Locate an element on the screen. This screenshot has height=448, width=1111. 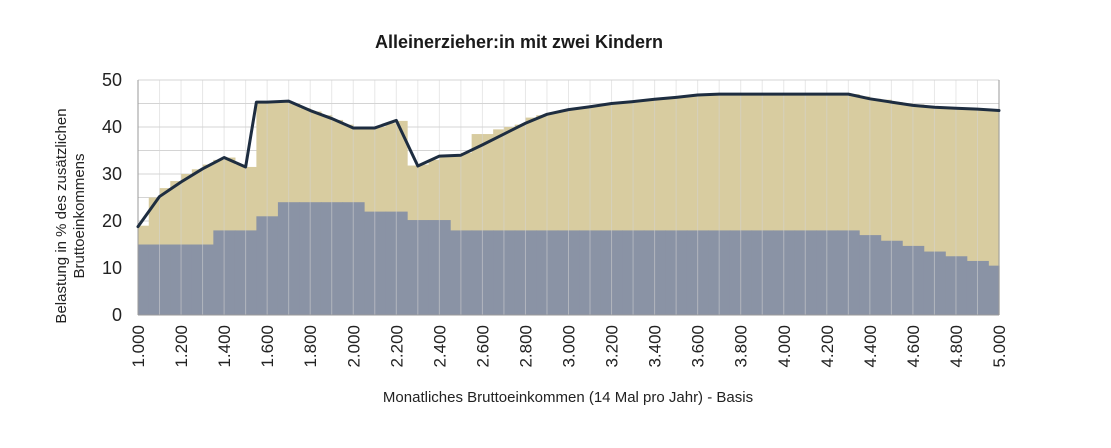
x-tick-label: 3.600 is located at coordinates (698, 346).